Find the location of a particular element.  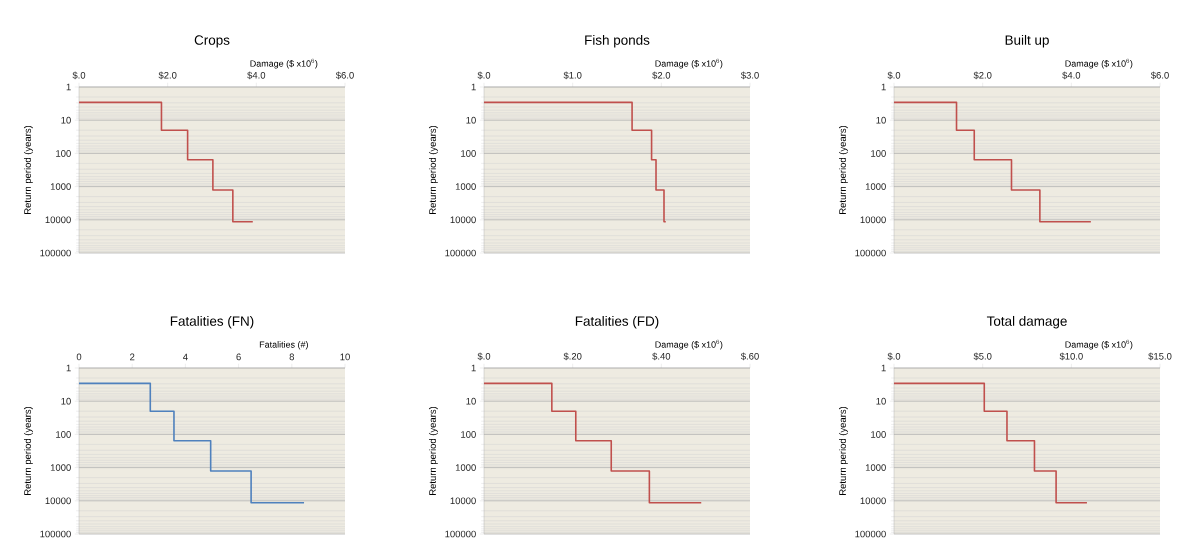

x-tick-label: $.60 is located at coordinates (749, 356).